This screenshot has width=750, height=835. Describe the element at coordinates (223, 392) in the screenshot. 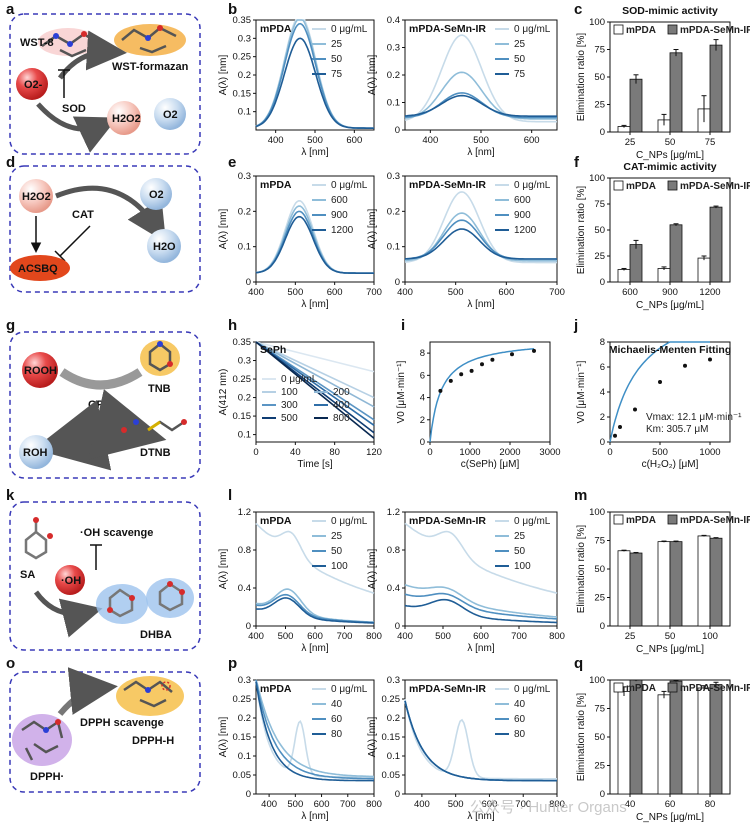

I see `y-axis-label: A(412 nm)` at that location.